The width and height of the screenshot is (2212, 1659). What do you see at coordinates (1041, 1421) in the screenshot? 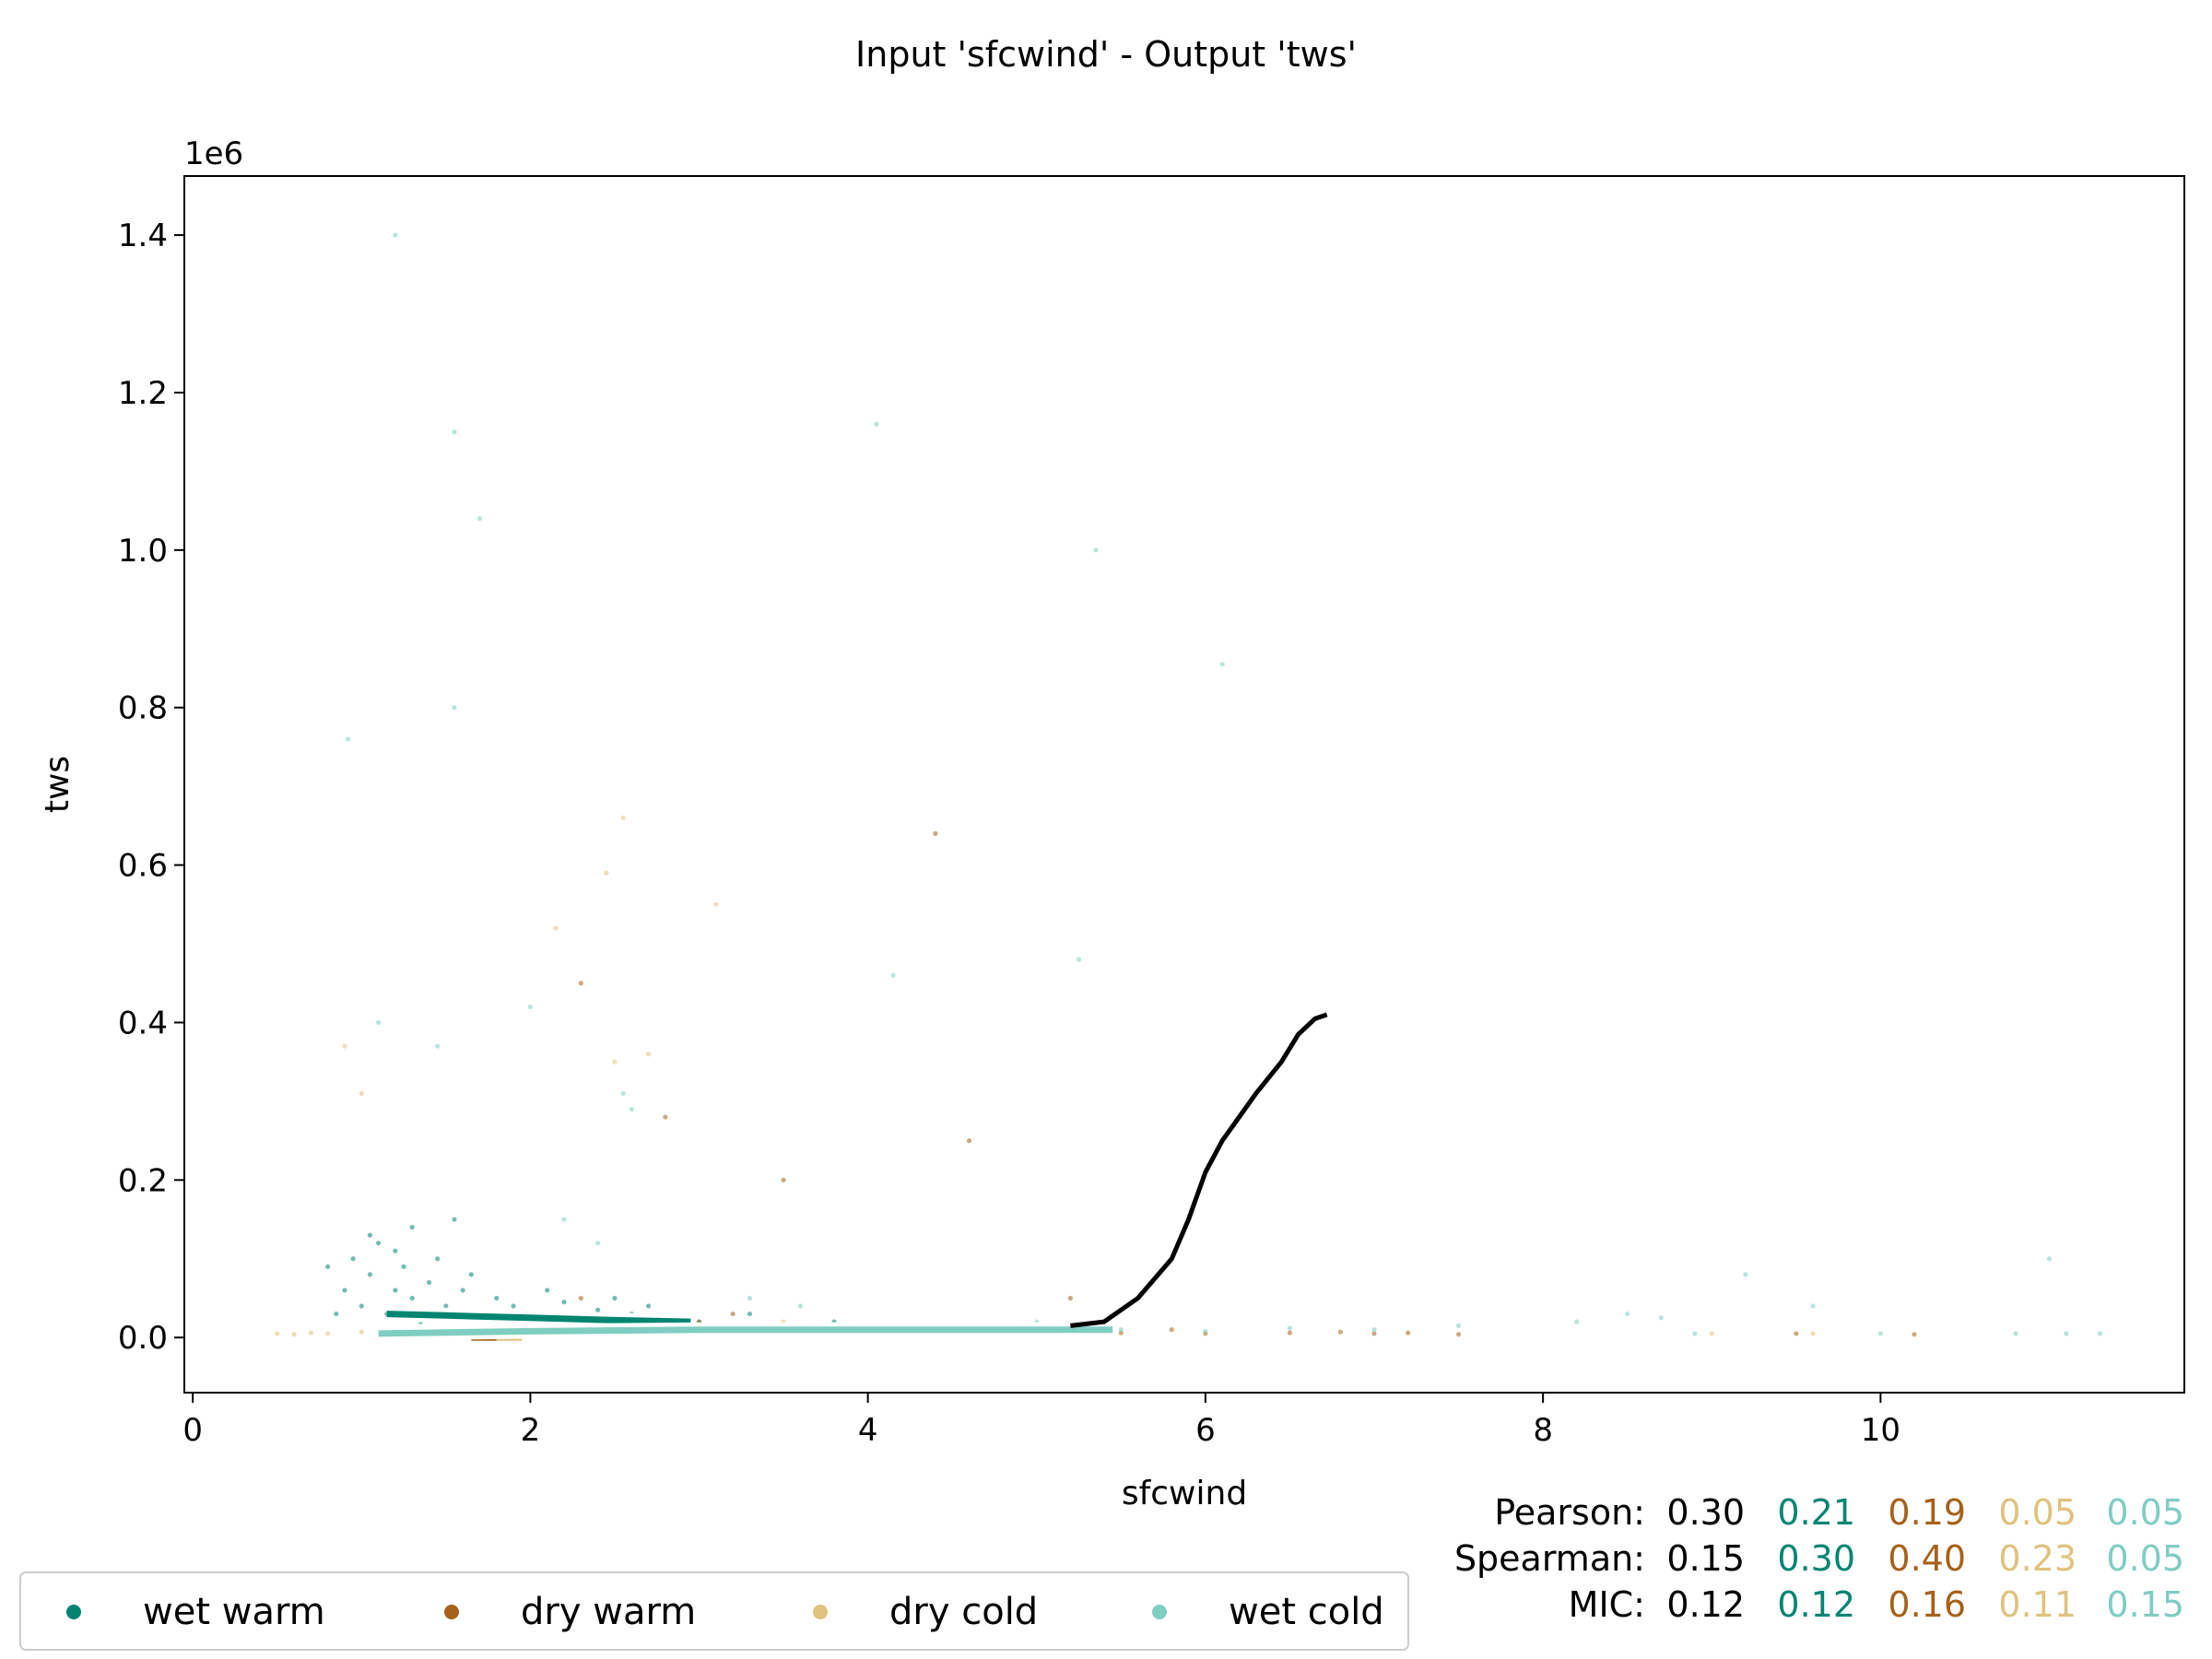
I see `x-axis: 0 2 4 6 8 10` at bounding box center [1041, 1421].